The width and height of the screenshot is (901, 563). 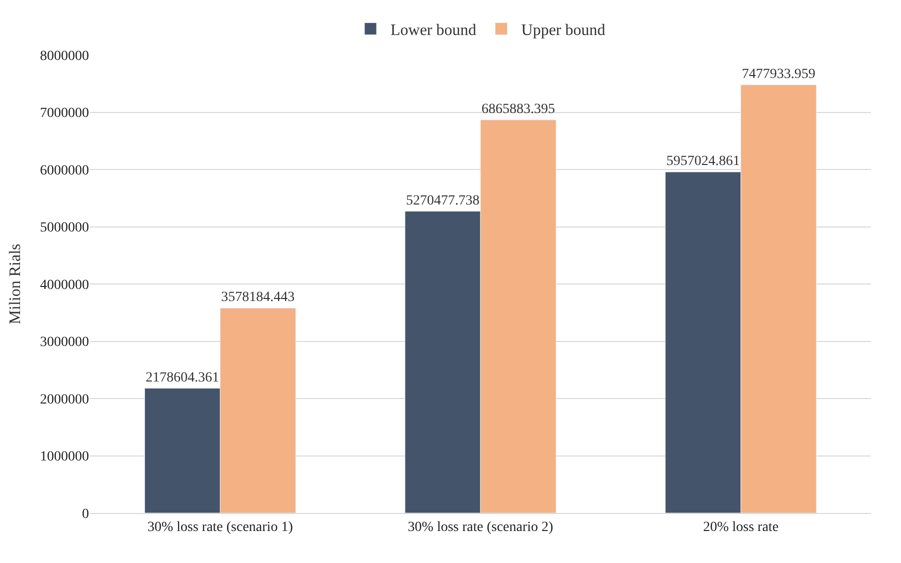 What do you see at coordinates (64, 400) in the screenshot?
I see `y-tick-label: 2000000` at bounding box center [64, 400].